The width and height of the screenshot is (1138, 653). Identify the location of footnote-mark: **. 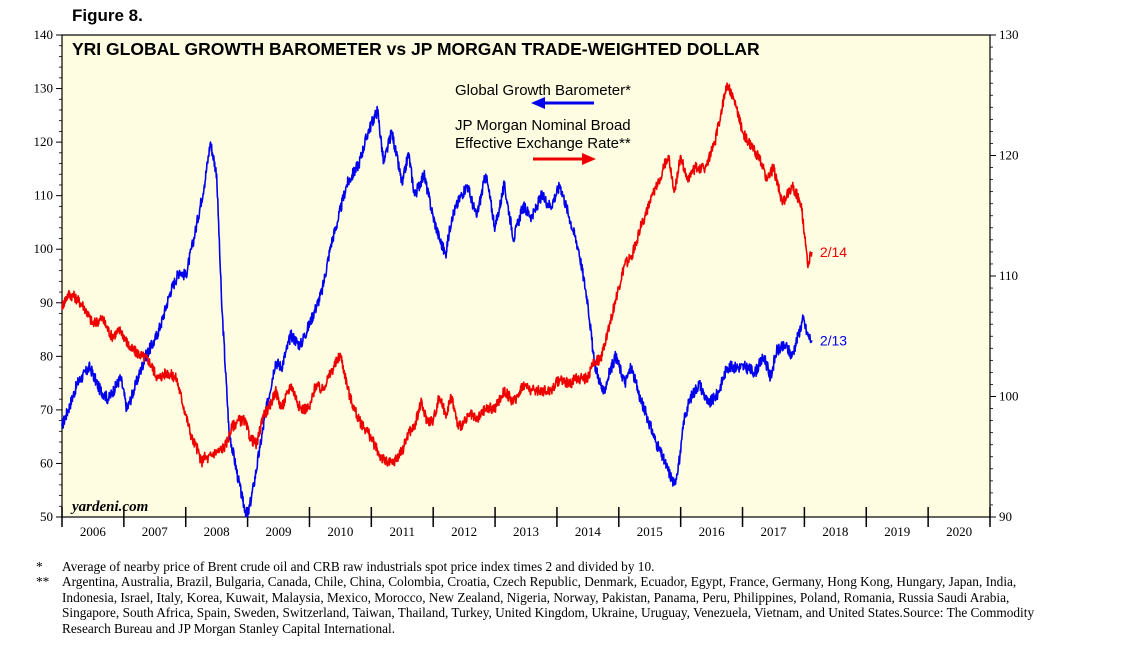
(43, 582).